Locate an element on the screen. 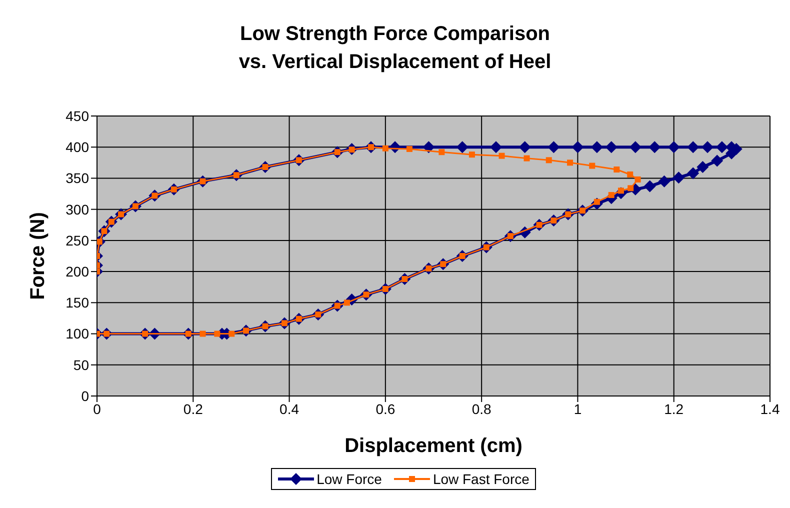  x-axis-title: Displacement (cm) is located at coordinates (433, 446).